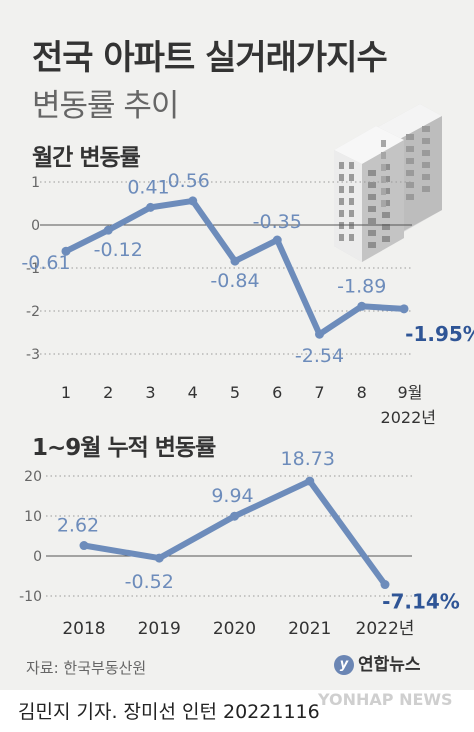 This screenshot has width=474, height=732. Describe the element at coordinates (421, 602) in the screenshot. I see `data-label: -7.14%` at that location.